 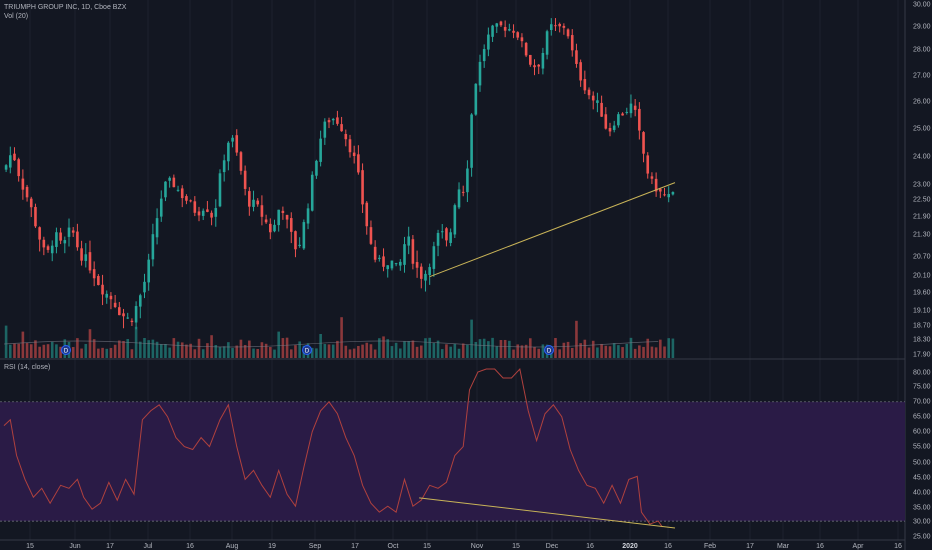 I want to click on price-tick-label: 27.00, so click(x=922, y=76).